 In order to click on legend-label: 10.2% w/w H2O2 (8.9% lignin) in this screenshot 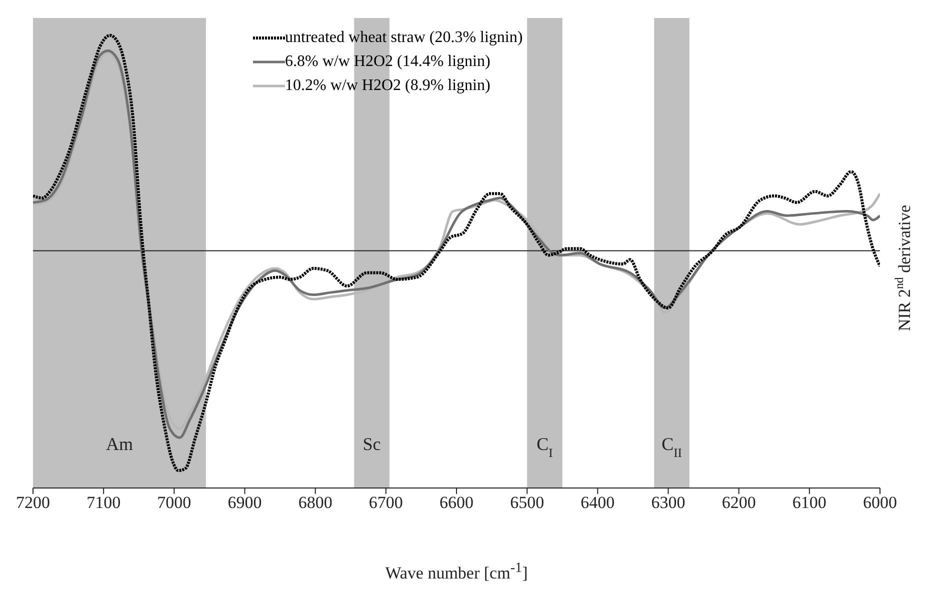, I will do `click(387, 86)`.